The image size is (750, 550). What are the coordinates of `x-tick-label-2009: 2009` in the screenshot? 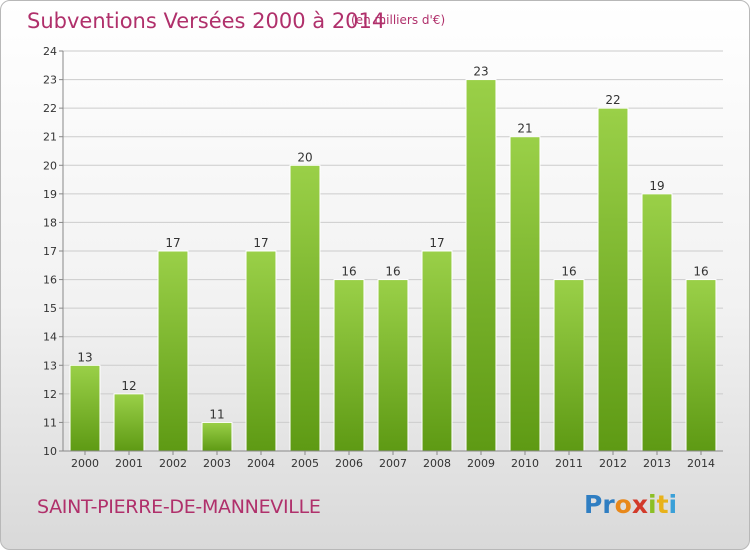 It's located at (481, 463).